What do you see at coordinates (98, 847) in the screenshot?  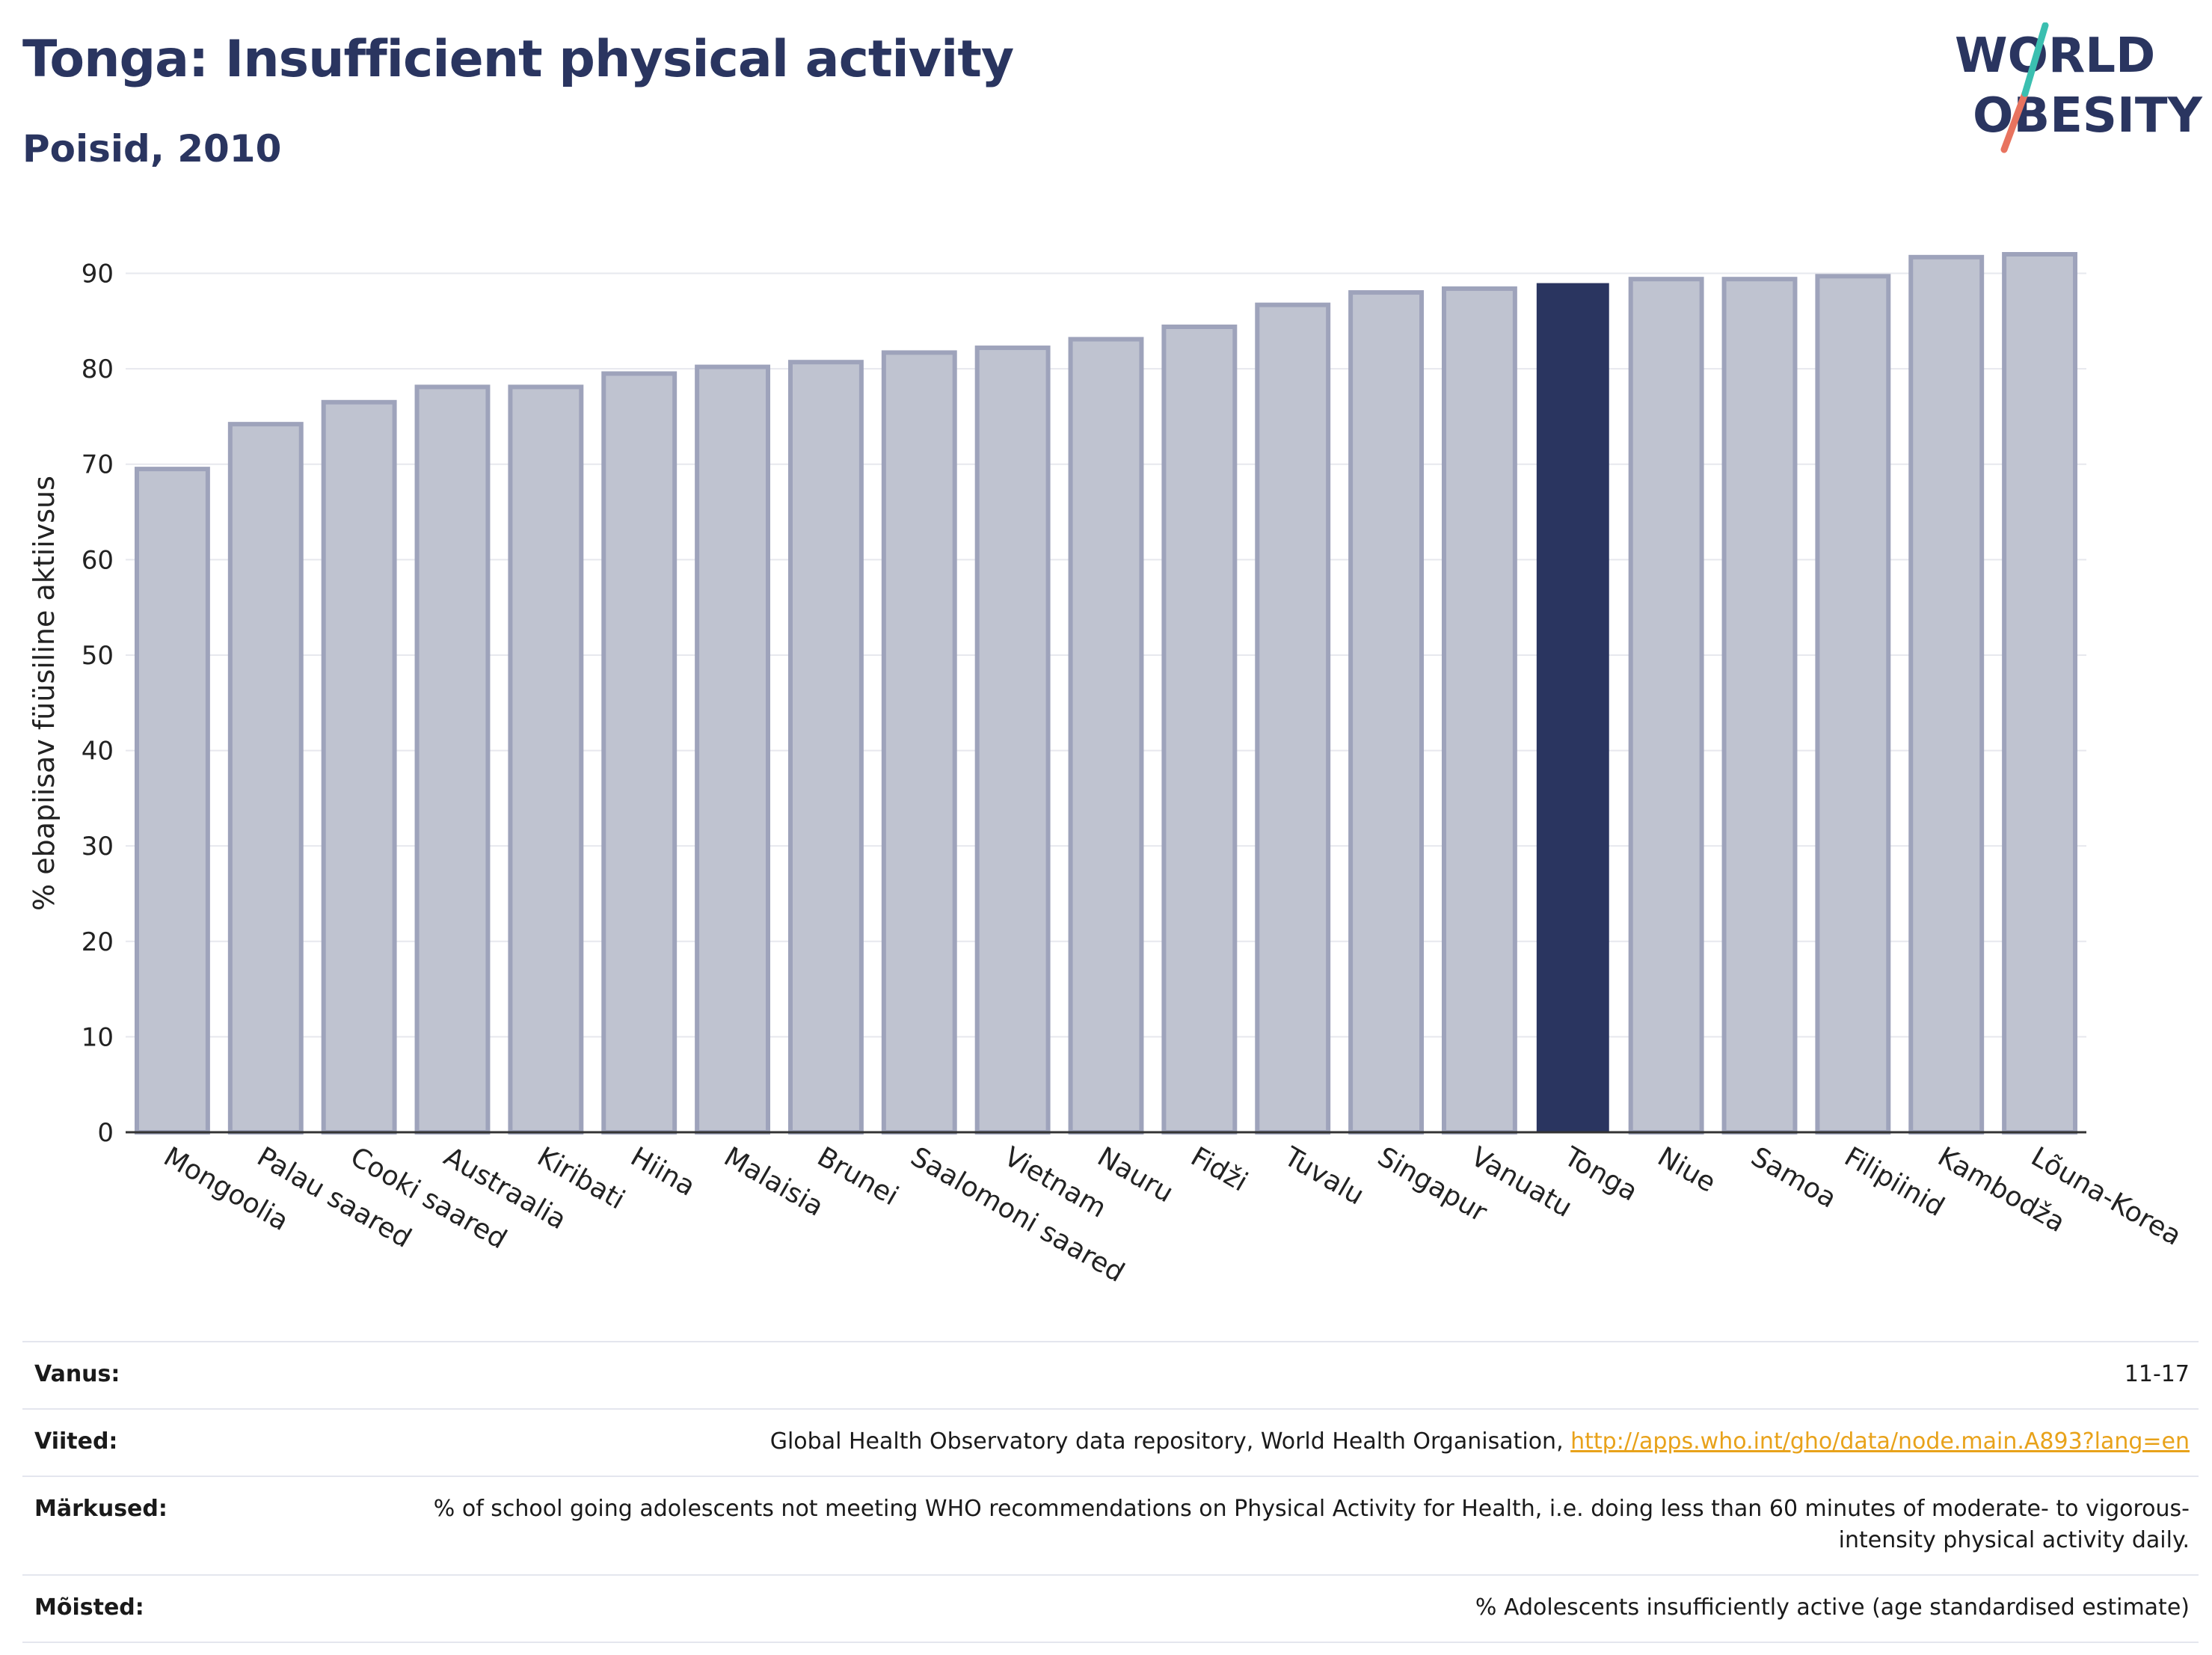 I see `y-tick-label: 30` at bounding box center [98, 847].